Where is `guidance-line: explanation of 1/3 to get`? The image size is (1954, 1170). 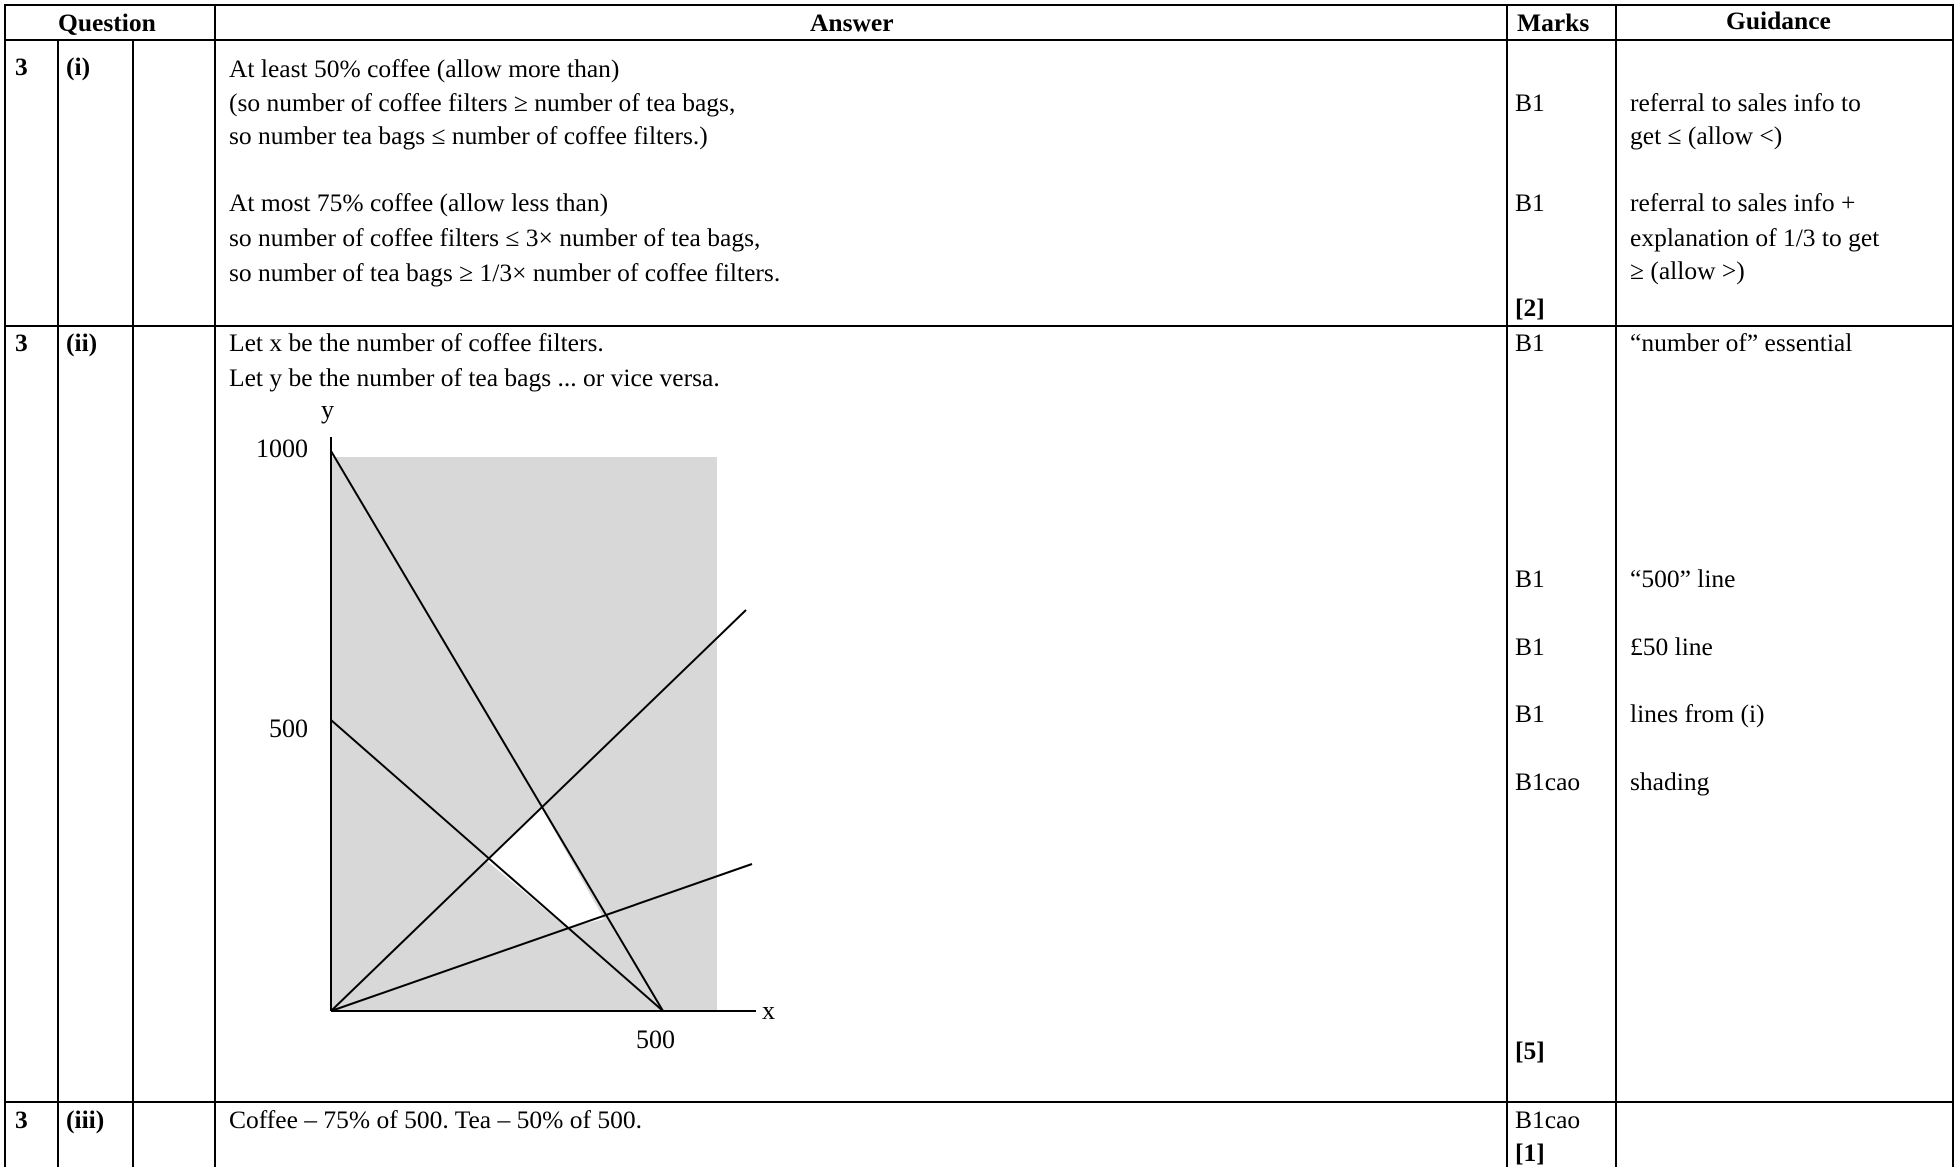 guidance-line: explanation of 1/3 to get is located at coordinates (1755, 237).